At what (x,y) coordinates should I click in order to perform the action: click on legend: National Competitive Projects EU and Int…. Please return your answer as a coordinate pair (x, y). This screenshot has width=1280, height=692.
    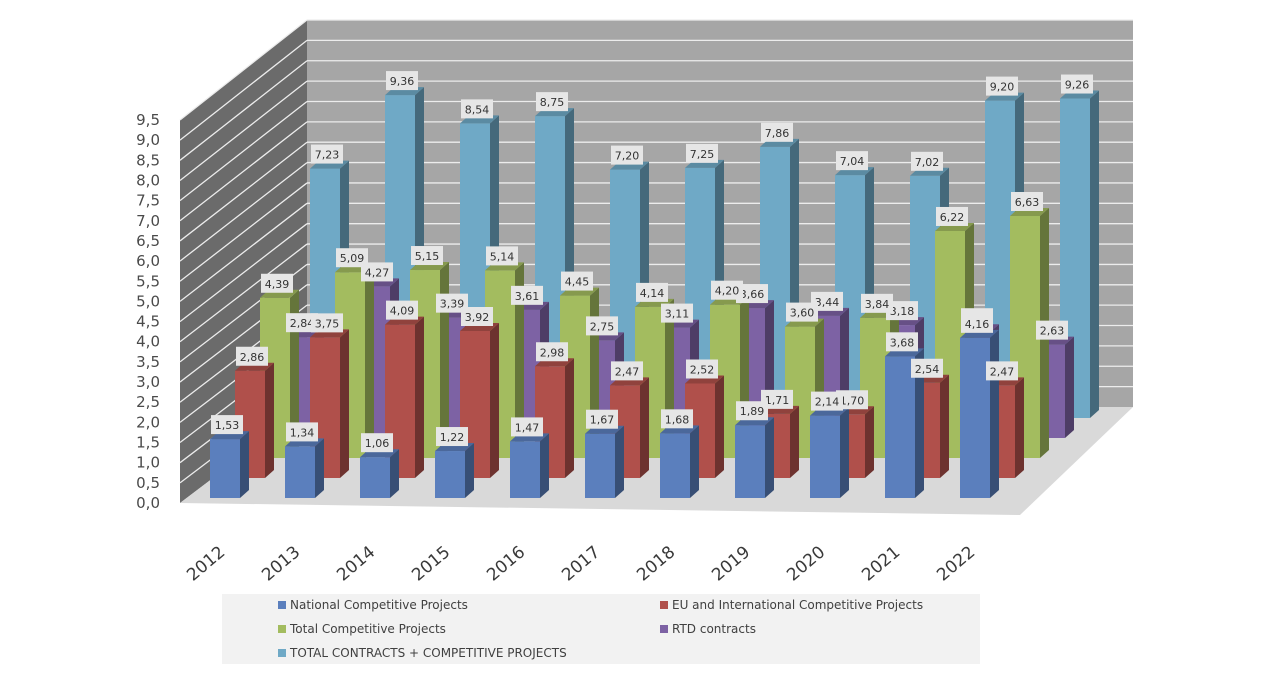
    Looking at the image, I should click on (601, 629).